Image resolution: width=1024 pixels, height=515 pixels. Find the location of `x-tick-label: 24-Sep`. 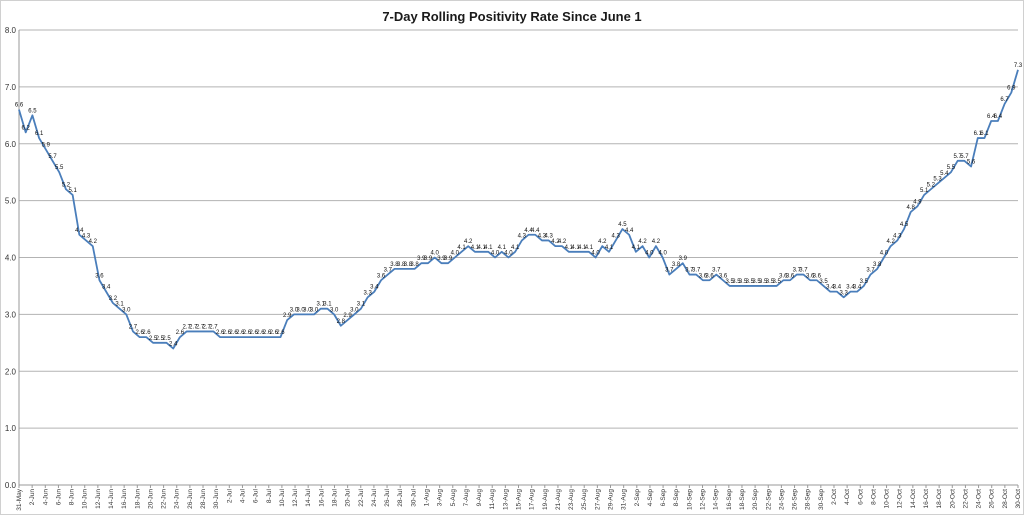

x-tick-label: 24-Sep is located at coordinates (781, 499).